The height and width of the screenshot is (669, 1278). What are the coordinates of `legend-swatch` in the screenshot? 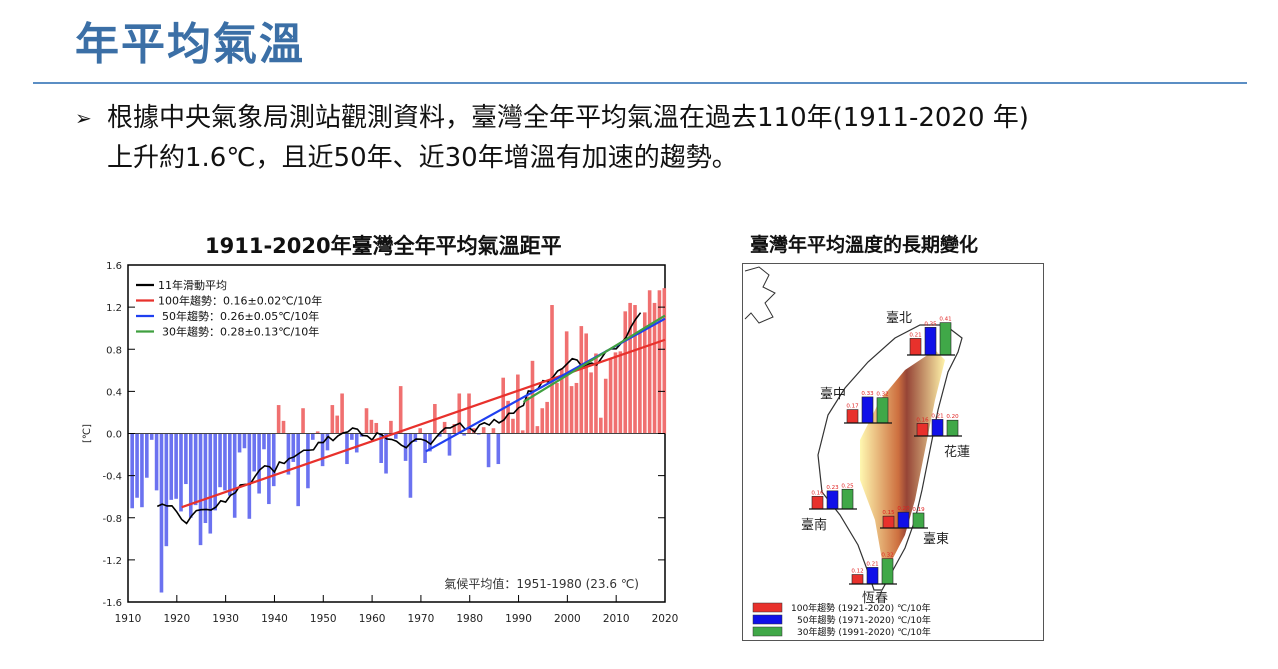 It's located at (767, 619).